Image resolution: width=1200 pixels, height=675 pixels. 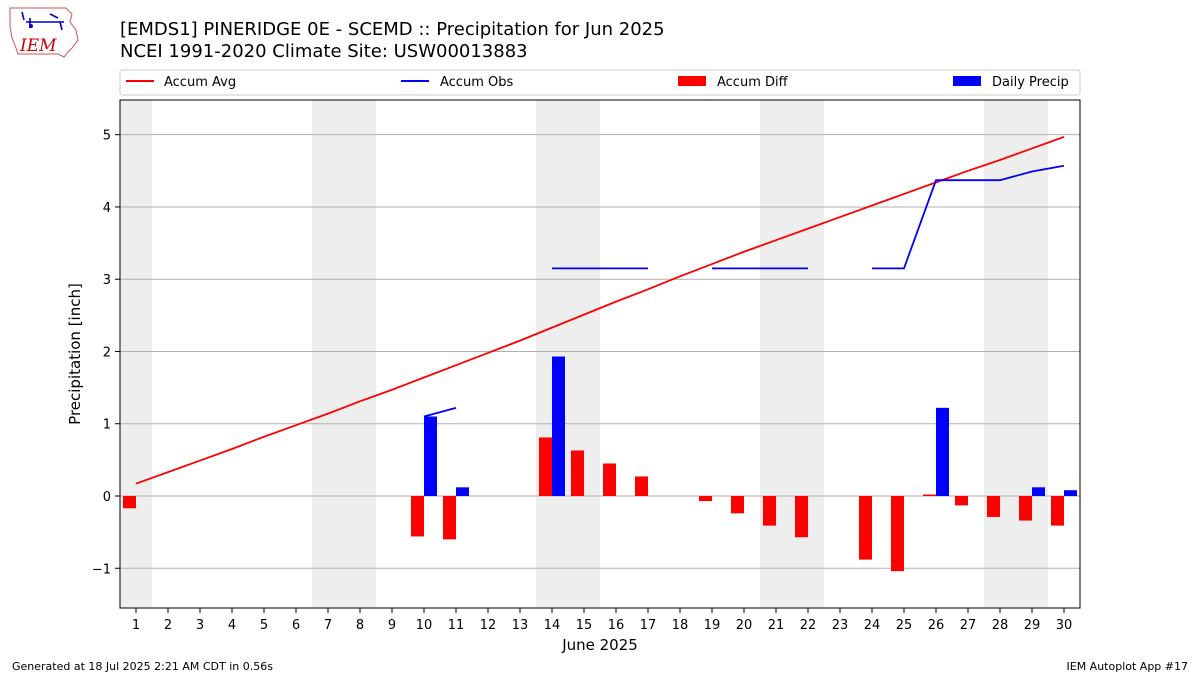 What do you see at coordinates (692, 81) in the screenshot?
I see `legend-accum-diff-swatch` at bounding box center [692, 81].